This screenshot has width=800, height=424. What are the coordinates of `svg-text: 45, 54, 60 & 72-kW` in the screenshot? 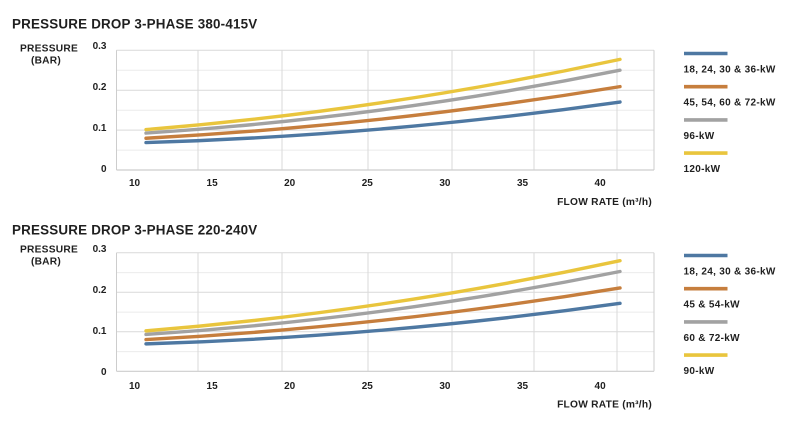 It's located at (730, 103).